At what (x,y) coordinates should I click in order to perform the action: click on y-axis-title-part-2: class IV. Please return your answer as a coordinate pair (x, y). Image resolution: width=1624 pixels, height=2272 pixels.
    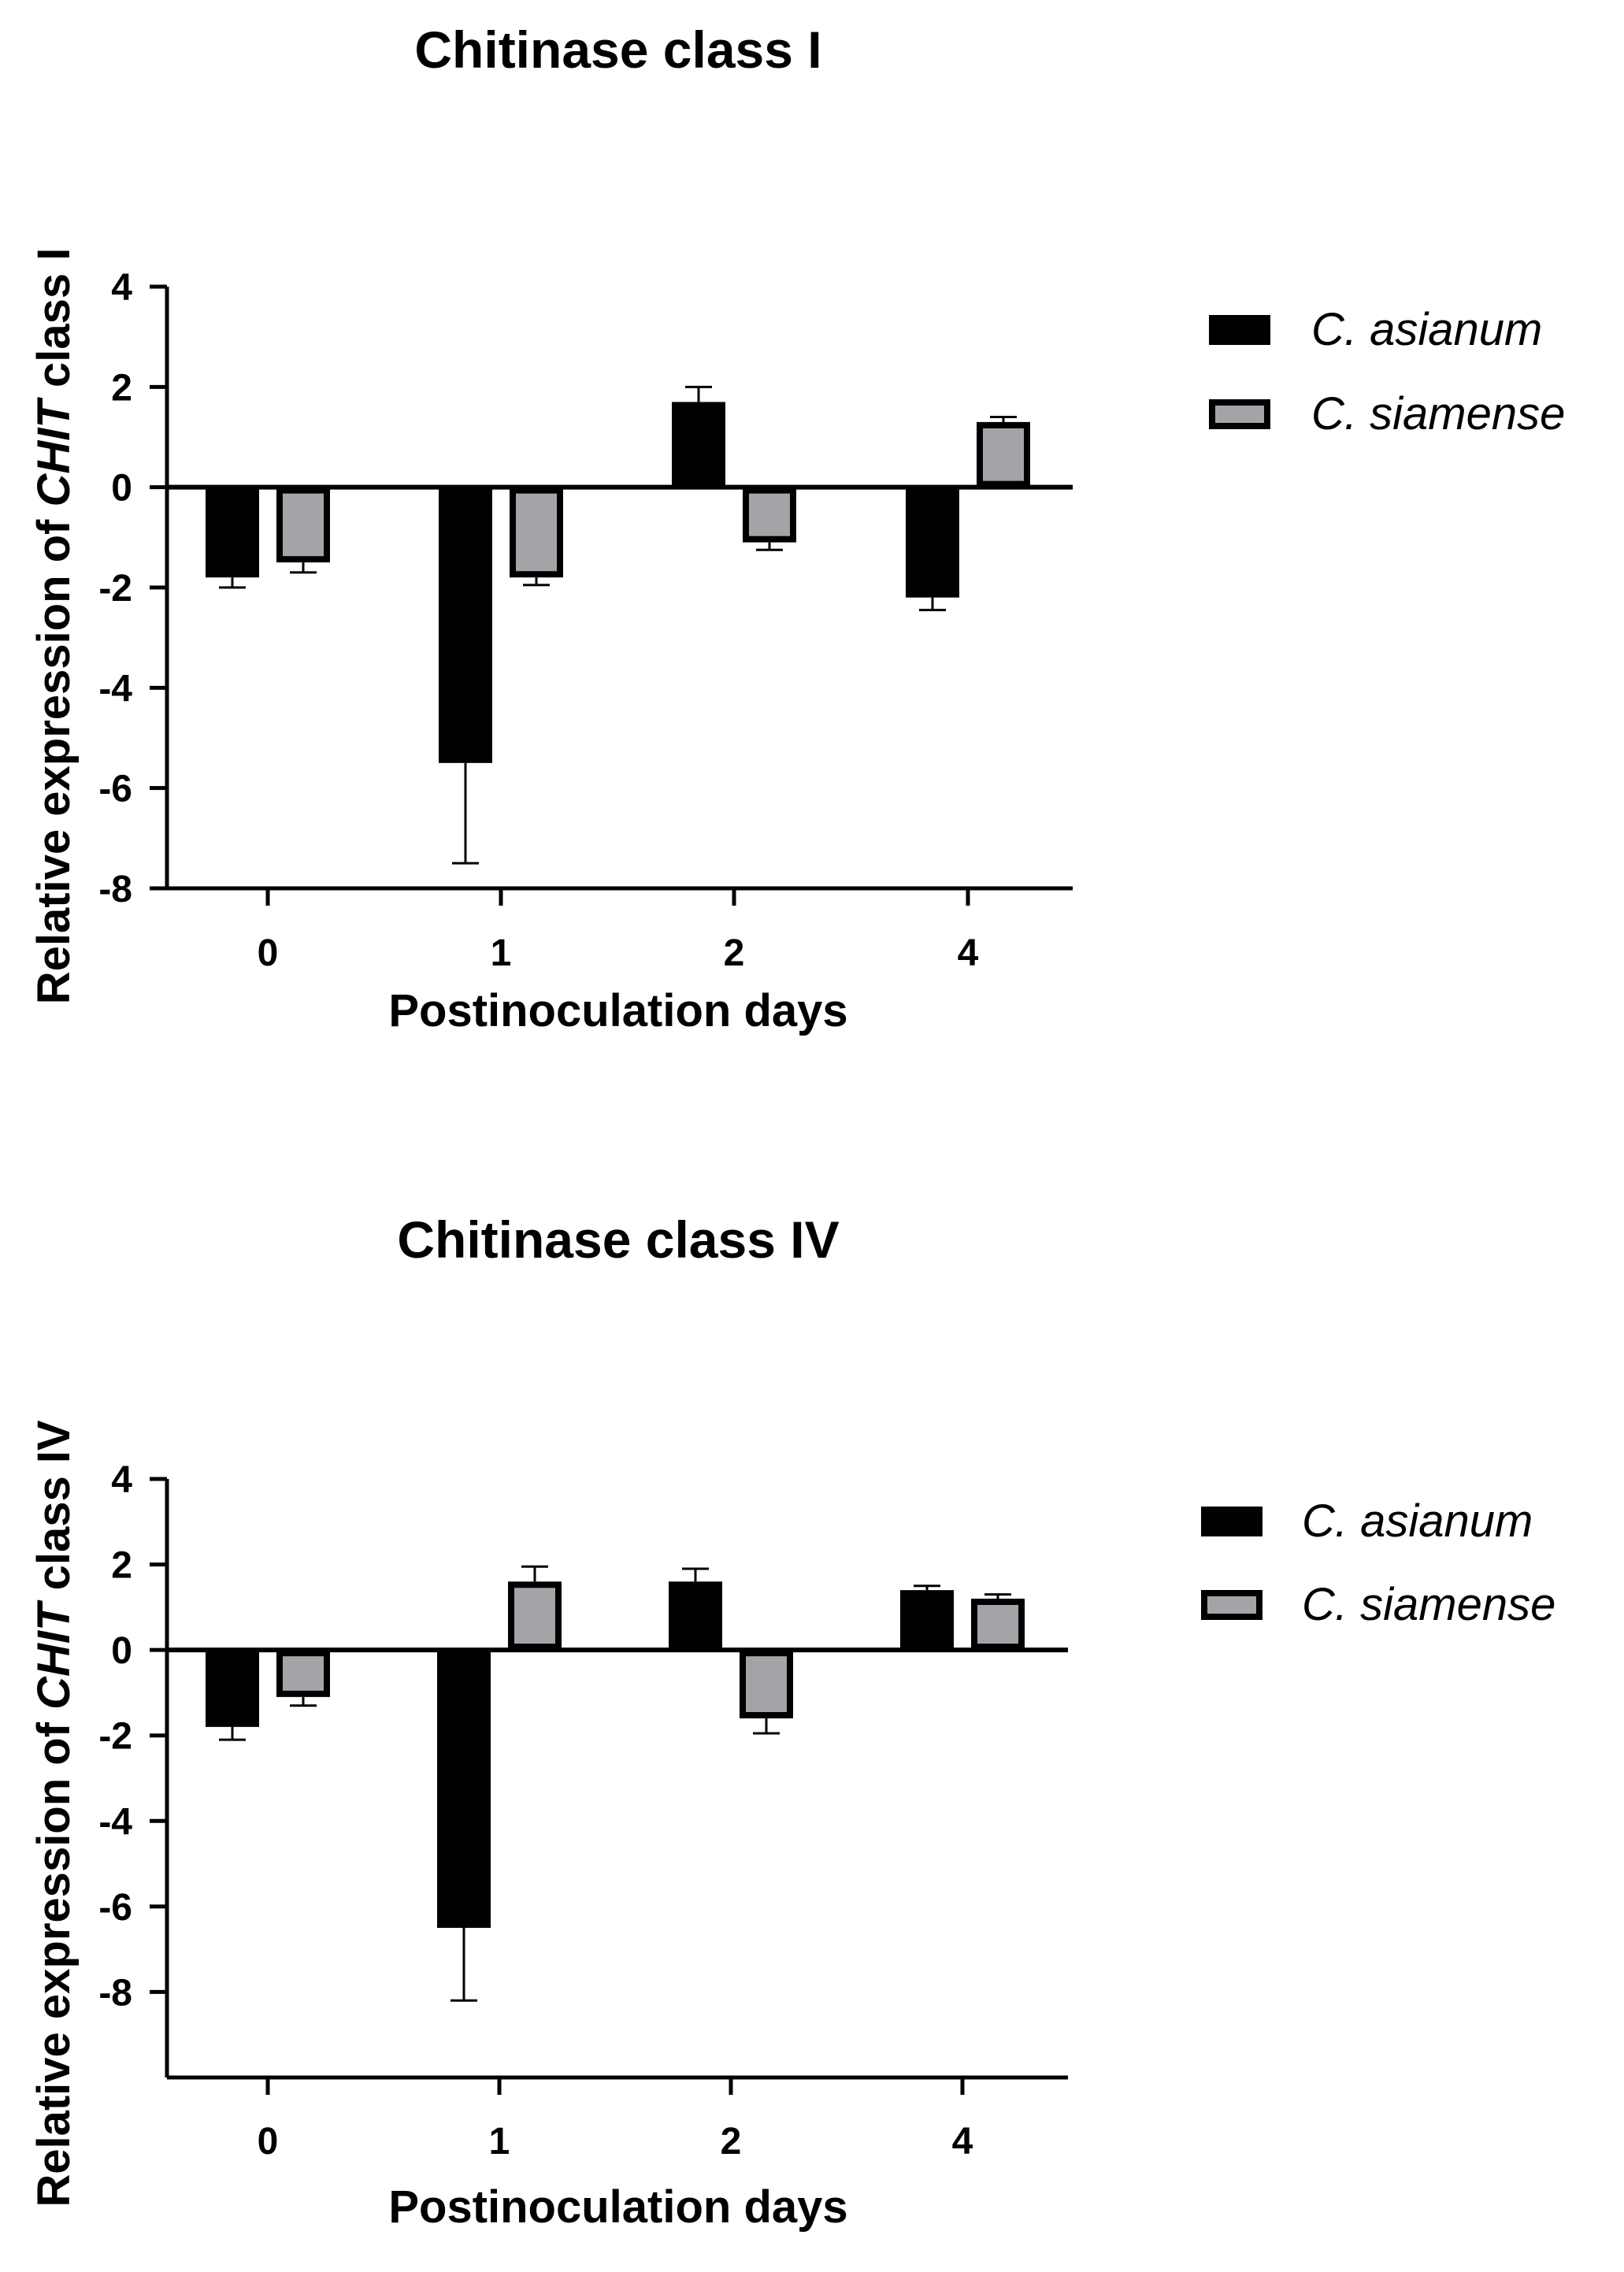
    Looking at the image, I should click on (54, 1511).